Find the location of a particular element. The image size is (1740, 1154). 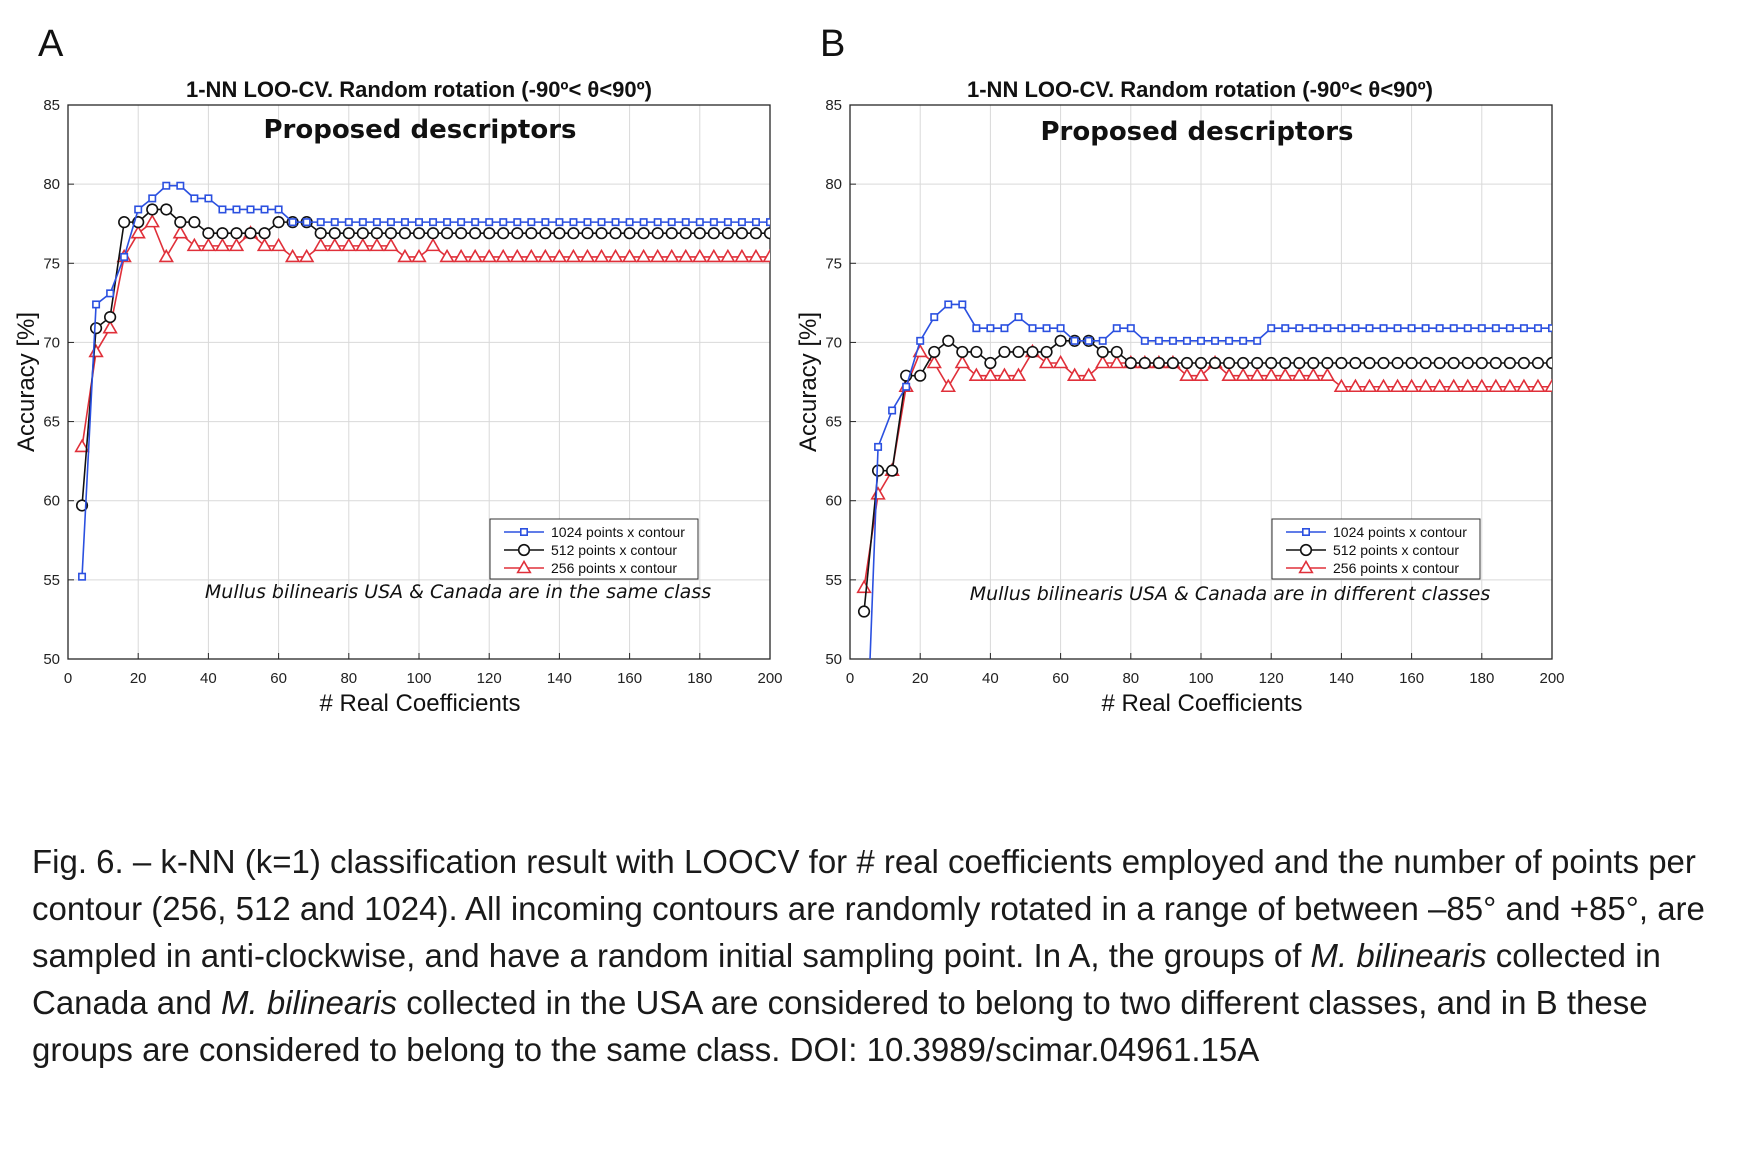

legend-label-1024: 1024 points x contour is located at coordinates (618, 532).